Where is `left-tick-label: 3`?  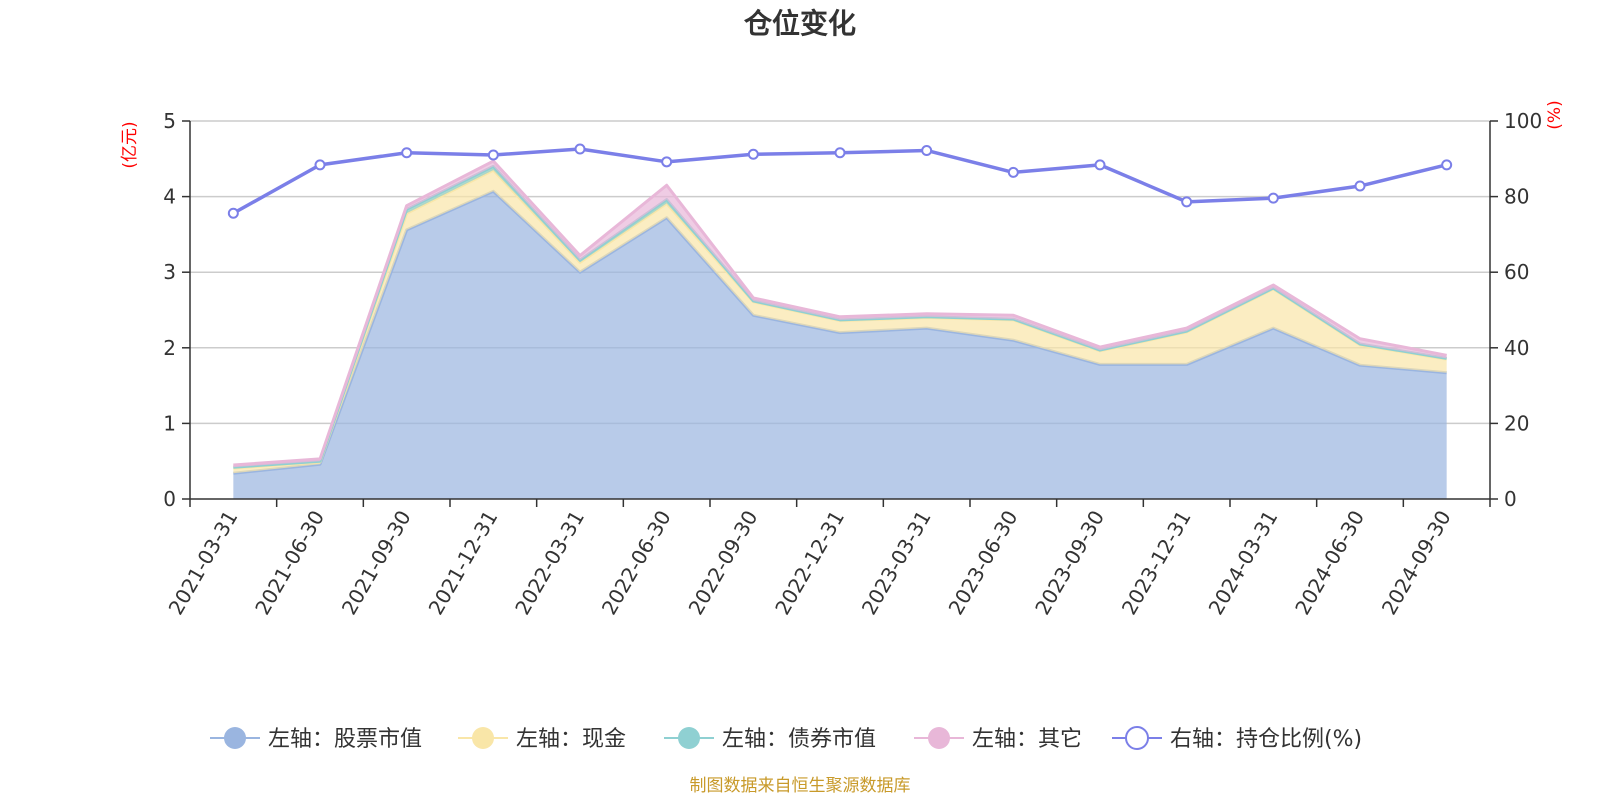 left-tick-label: 3 is located at coordinates (169, 272).